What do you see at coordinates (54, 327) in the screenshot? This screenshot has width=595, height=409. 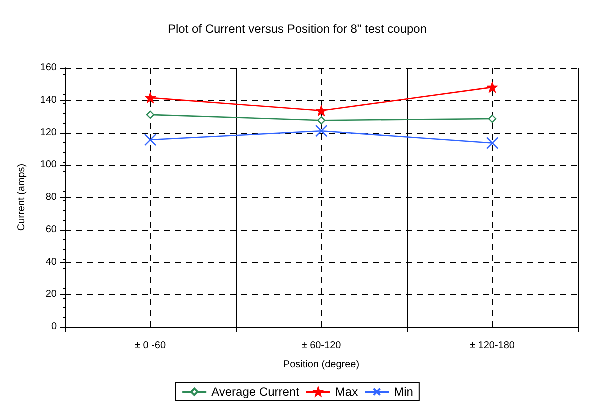 I see `y-tick-label: 0` at bounding box center [54, 327].